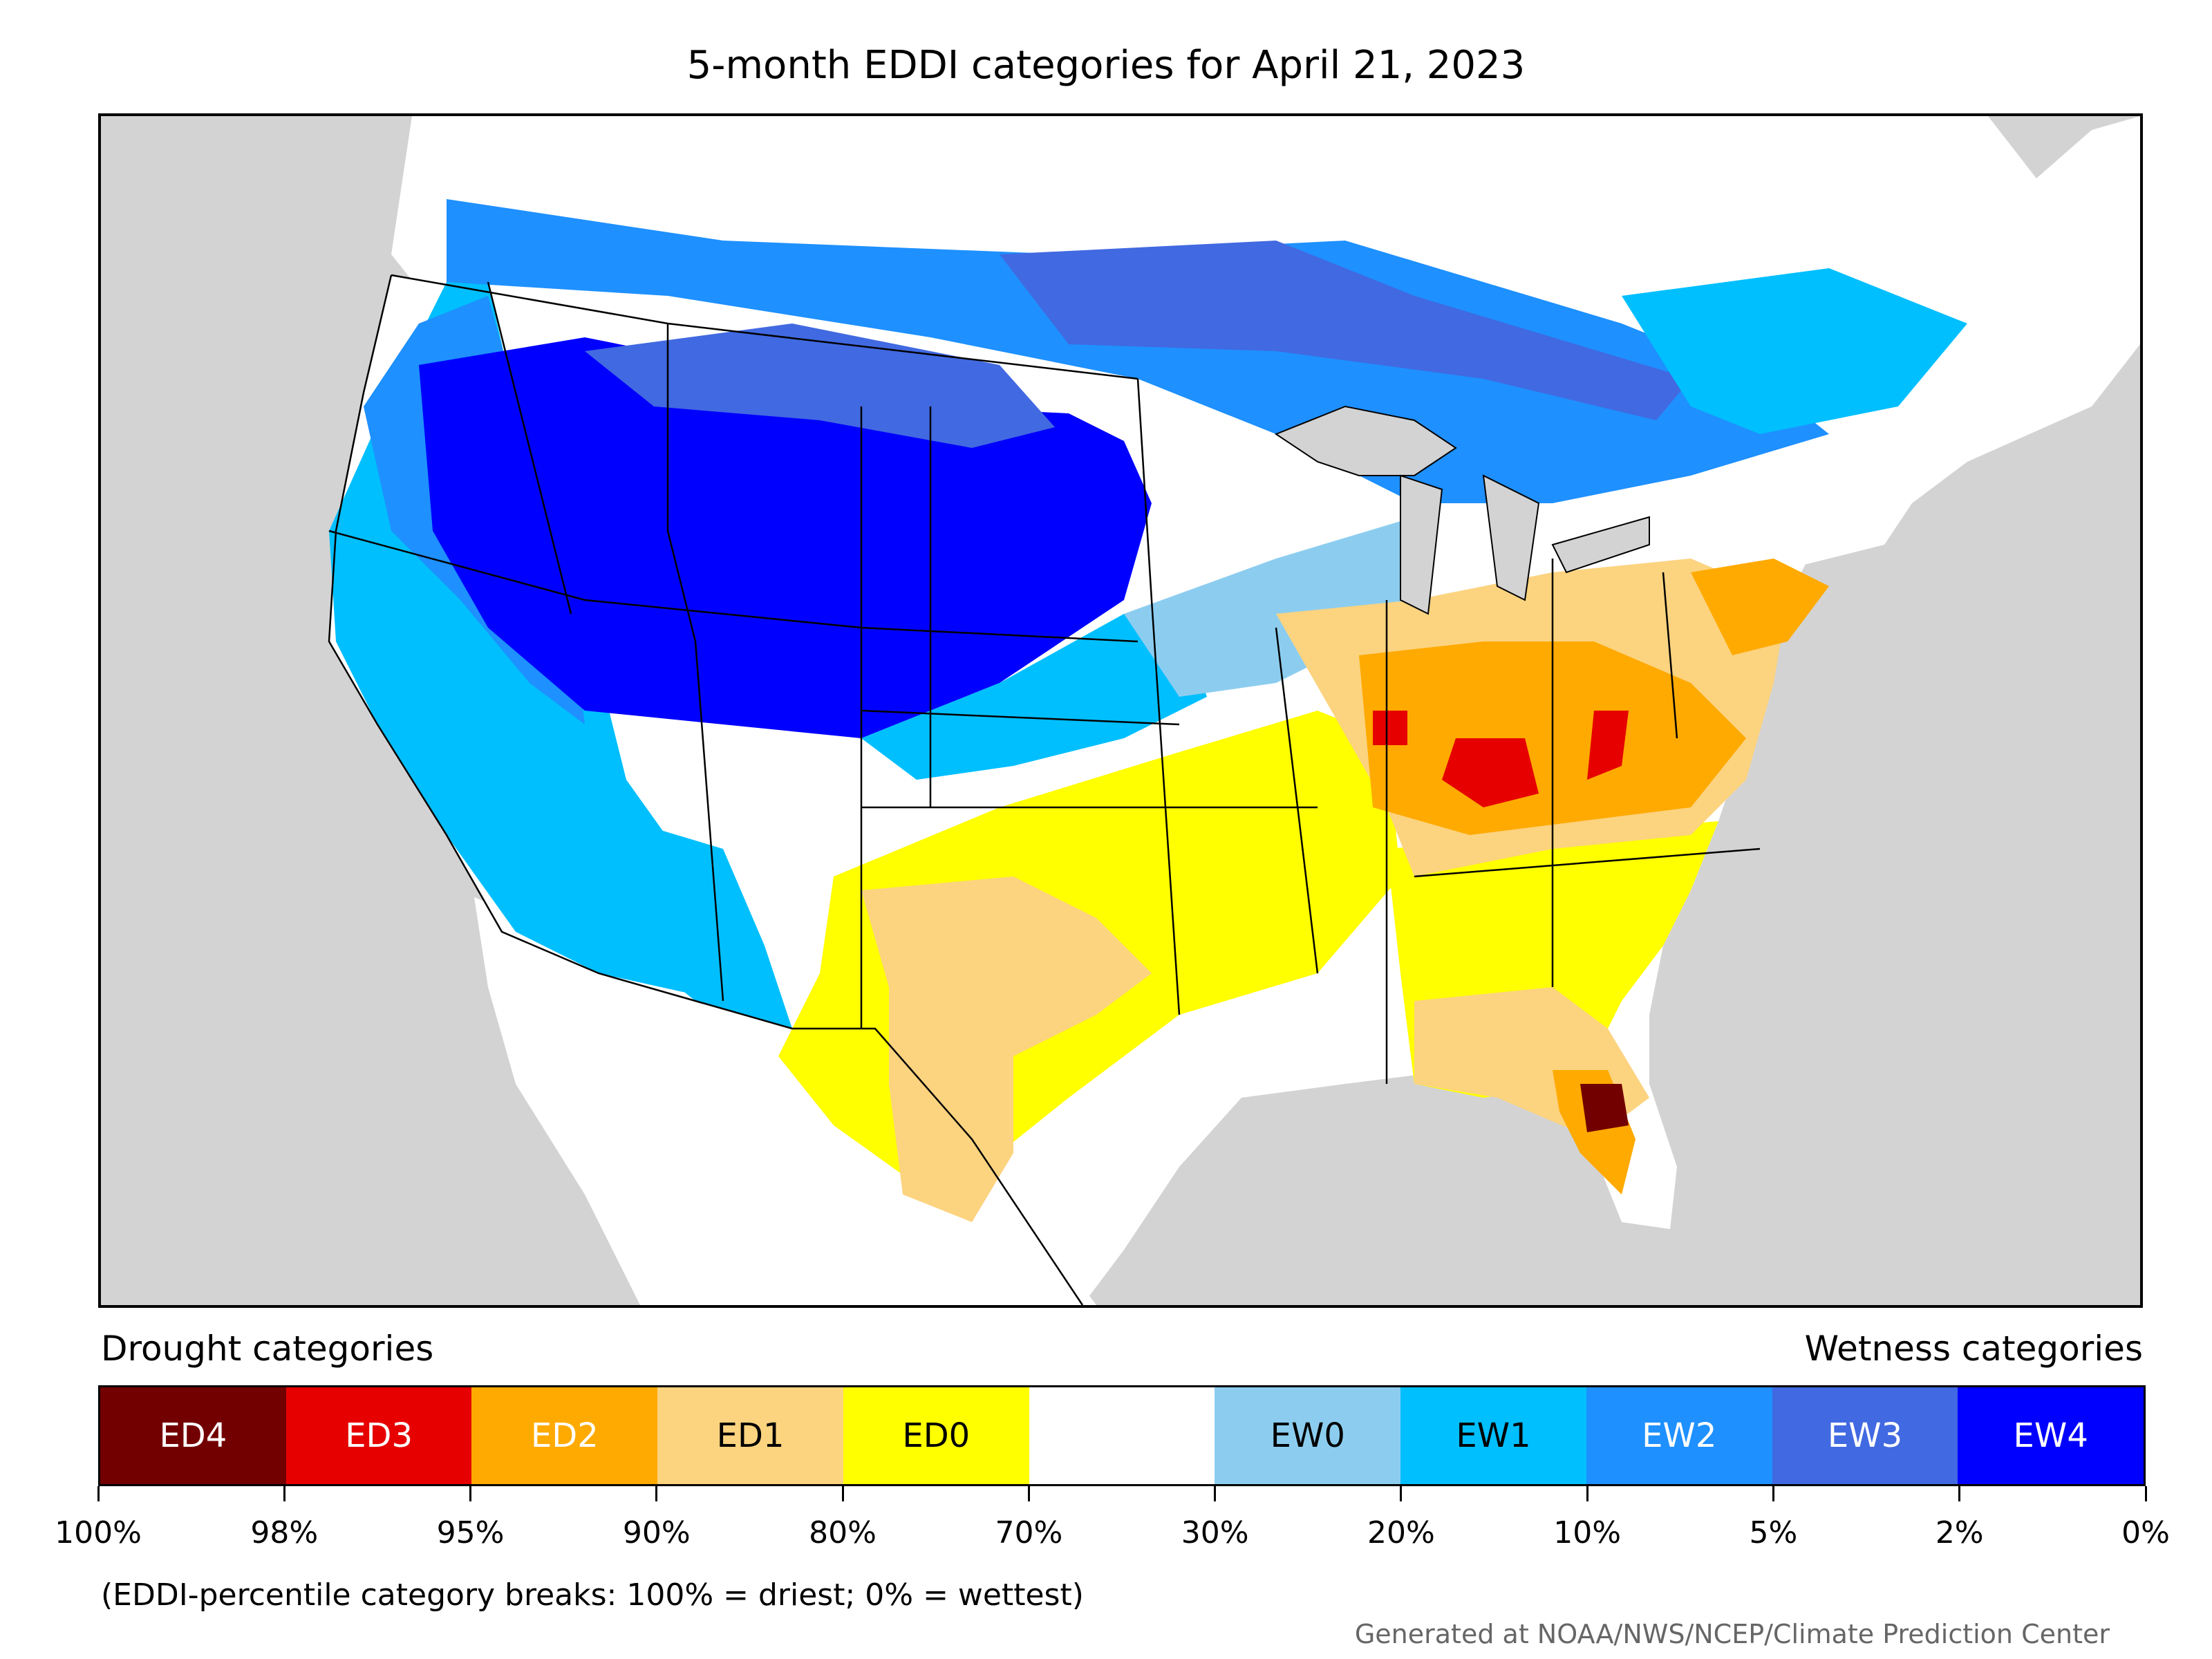 This screenshot has height=1659, width=2212. I want to click on colorbar-cell-ew3: EW3, so click(1865, 1436).